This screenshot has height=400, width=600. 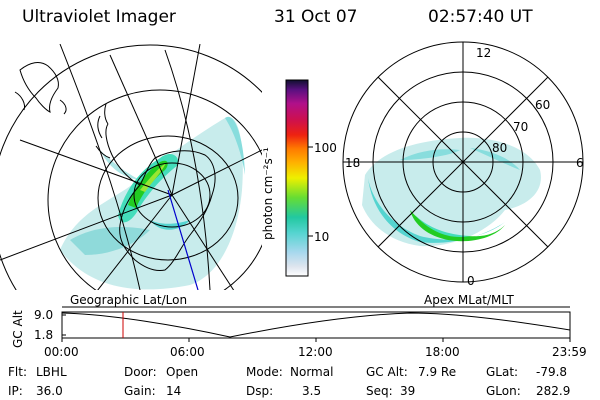 What do you see at coordinates (187, 352) in the screenshot?
I see `xtick-0600: 06:00` at bounding box center [187, 352].